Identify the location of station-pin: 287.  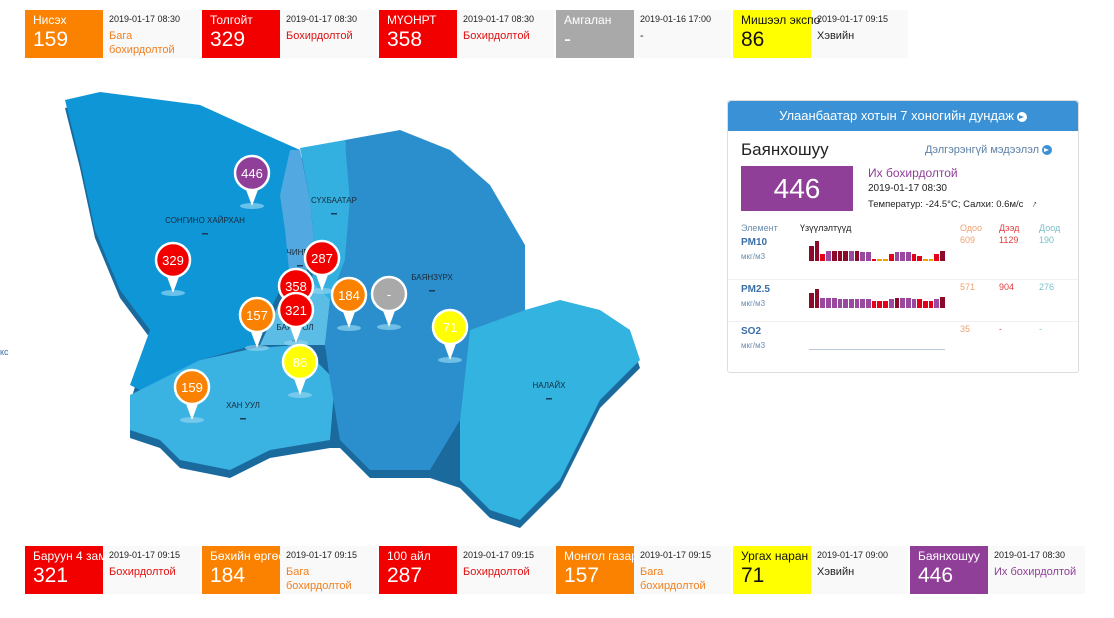
(322, 266).